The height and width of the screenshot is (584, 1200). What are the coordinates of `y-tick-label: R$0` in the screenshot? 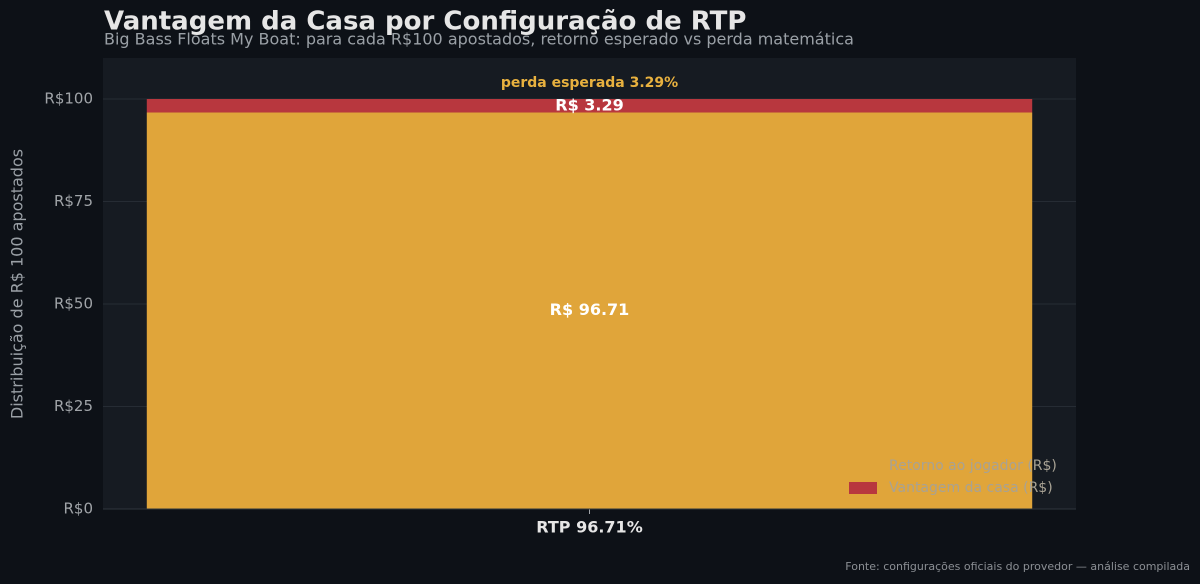 It's located at (78, 509).